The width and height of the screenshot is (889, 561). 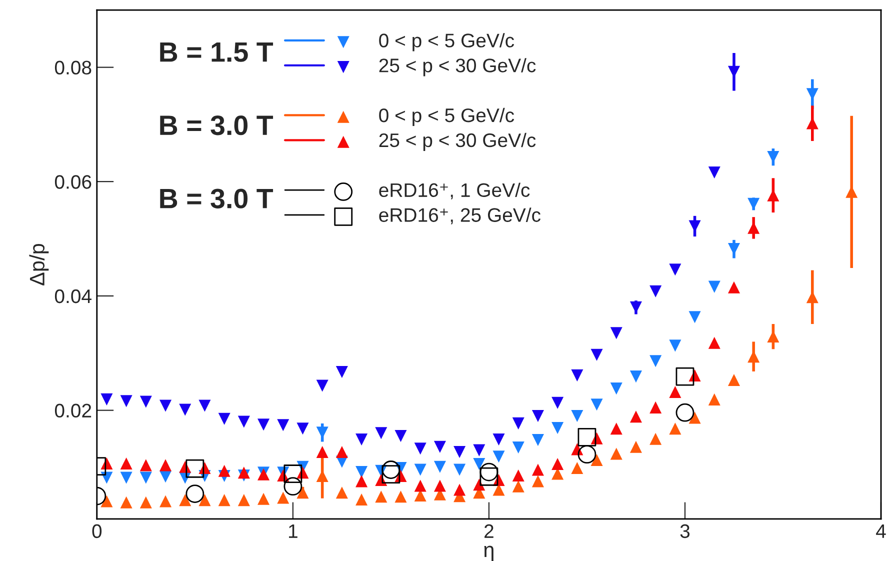 What do you see at coordinates (73, 411) in the screenshot?
I see `y-tick-label: 0.02` at bounding box center [73, 411].